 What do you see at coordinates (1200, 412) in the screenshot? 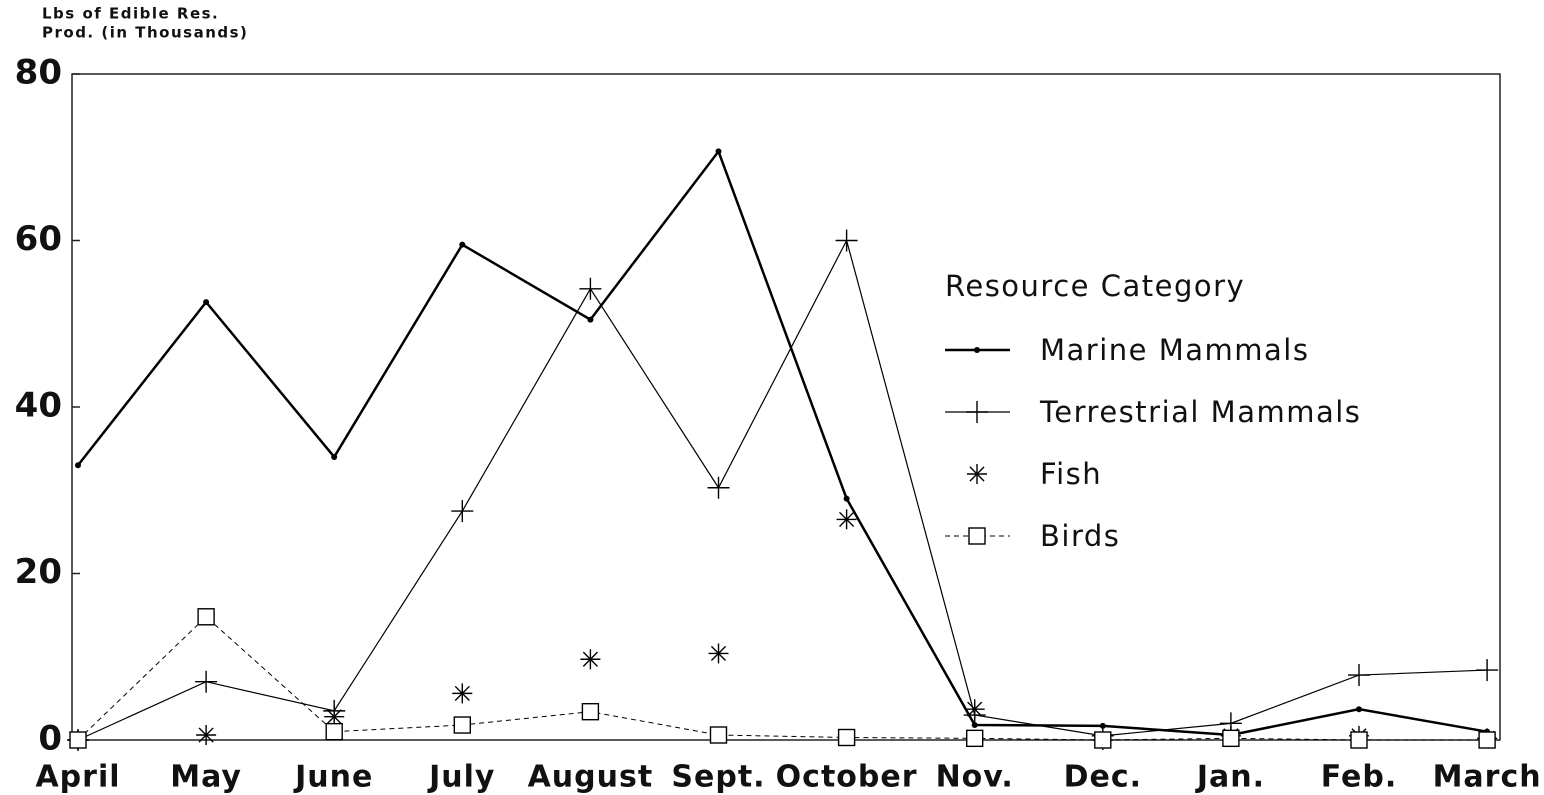
I see `legend-label: Terrestrial Mammals` at bounding box center [1200, 412].